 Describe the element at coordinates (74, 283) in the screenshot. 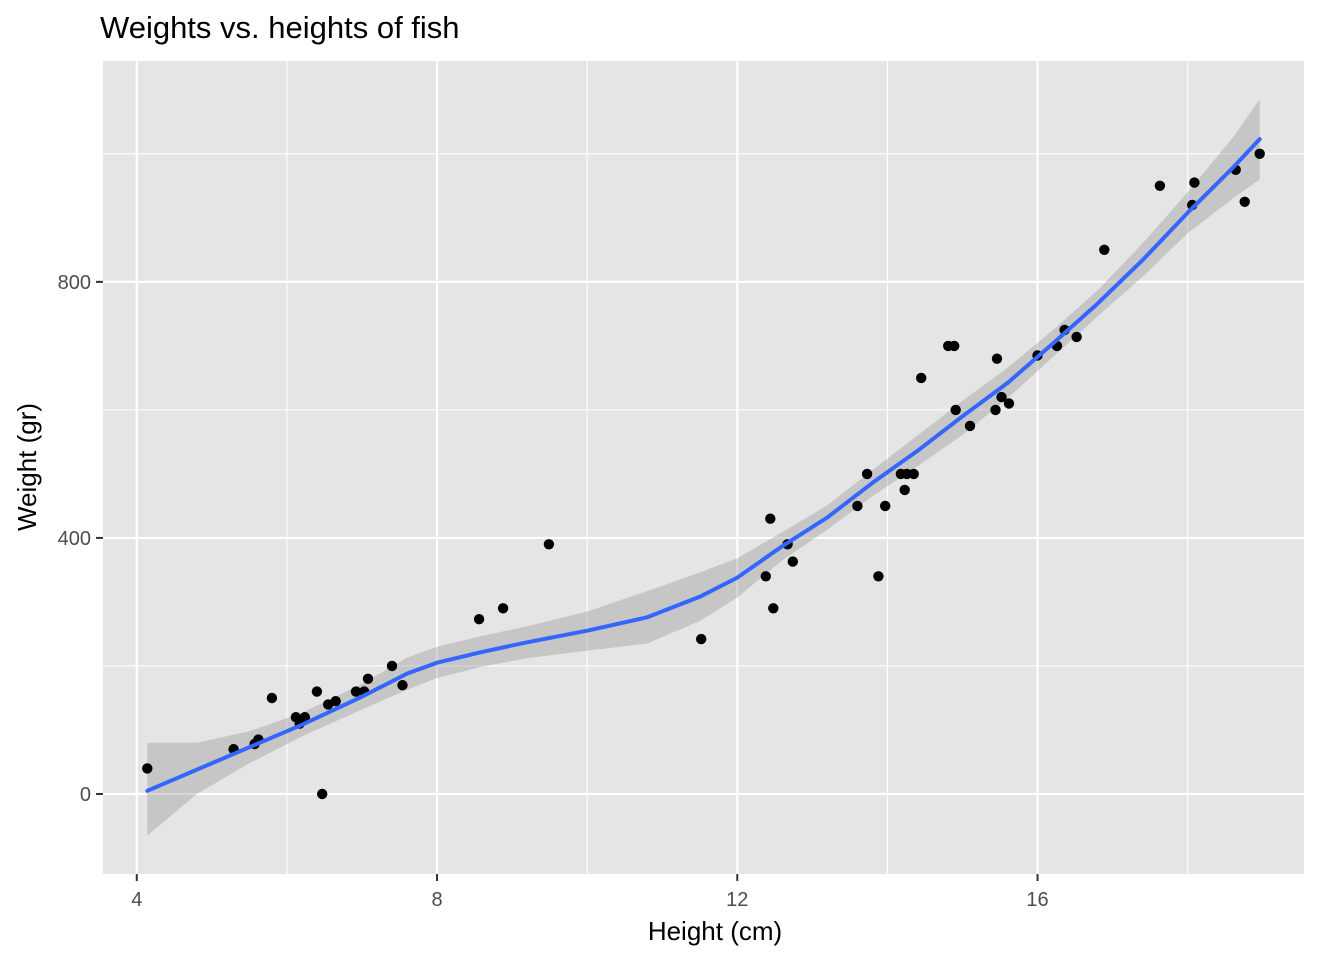

I see `y-tick-label: 800` at that location.